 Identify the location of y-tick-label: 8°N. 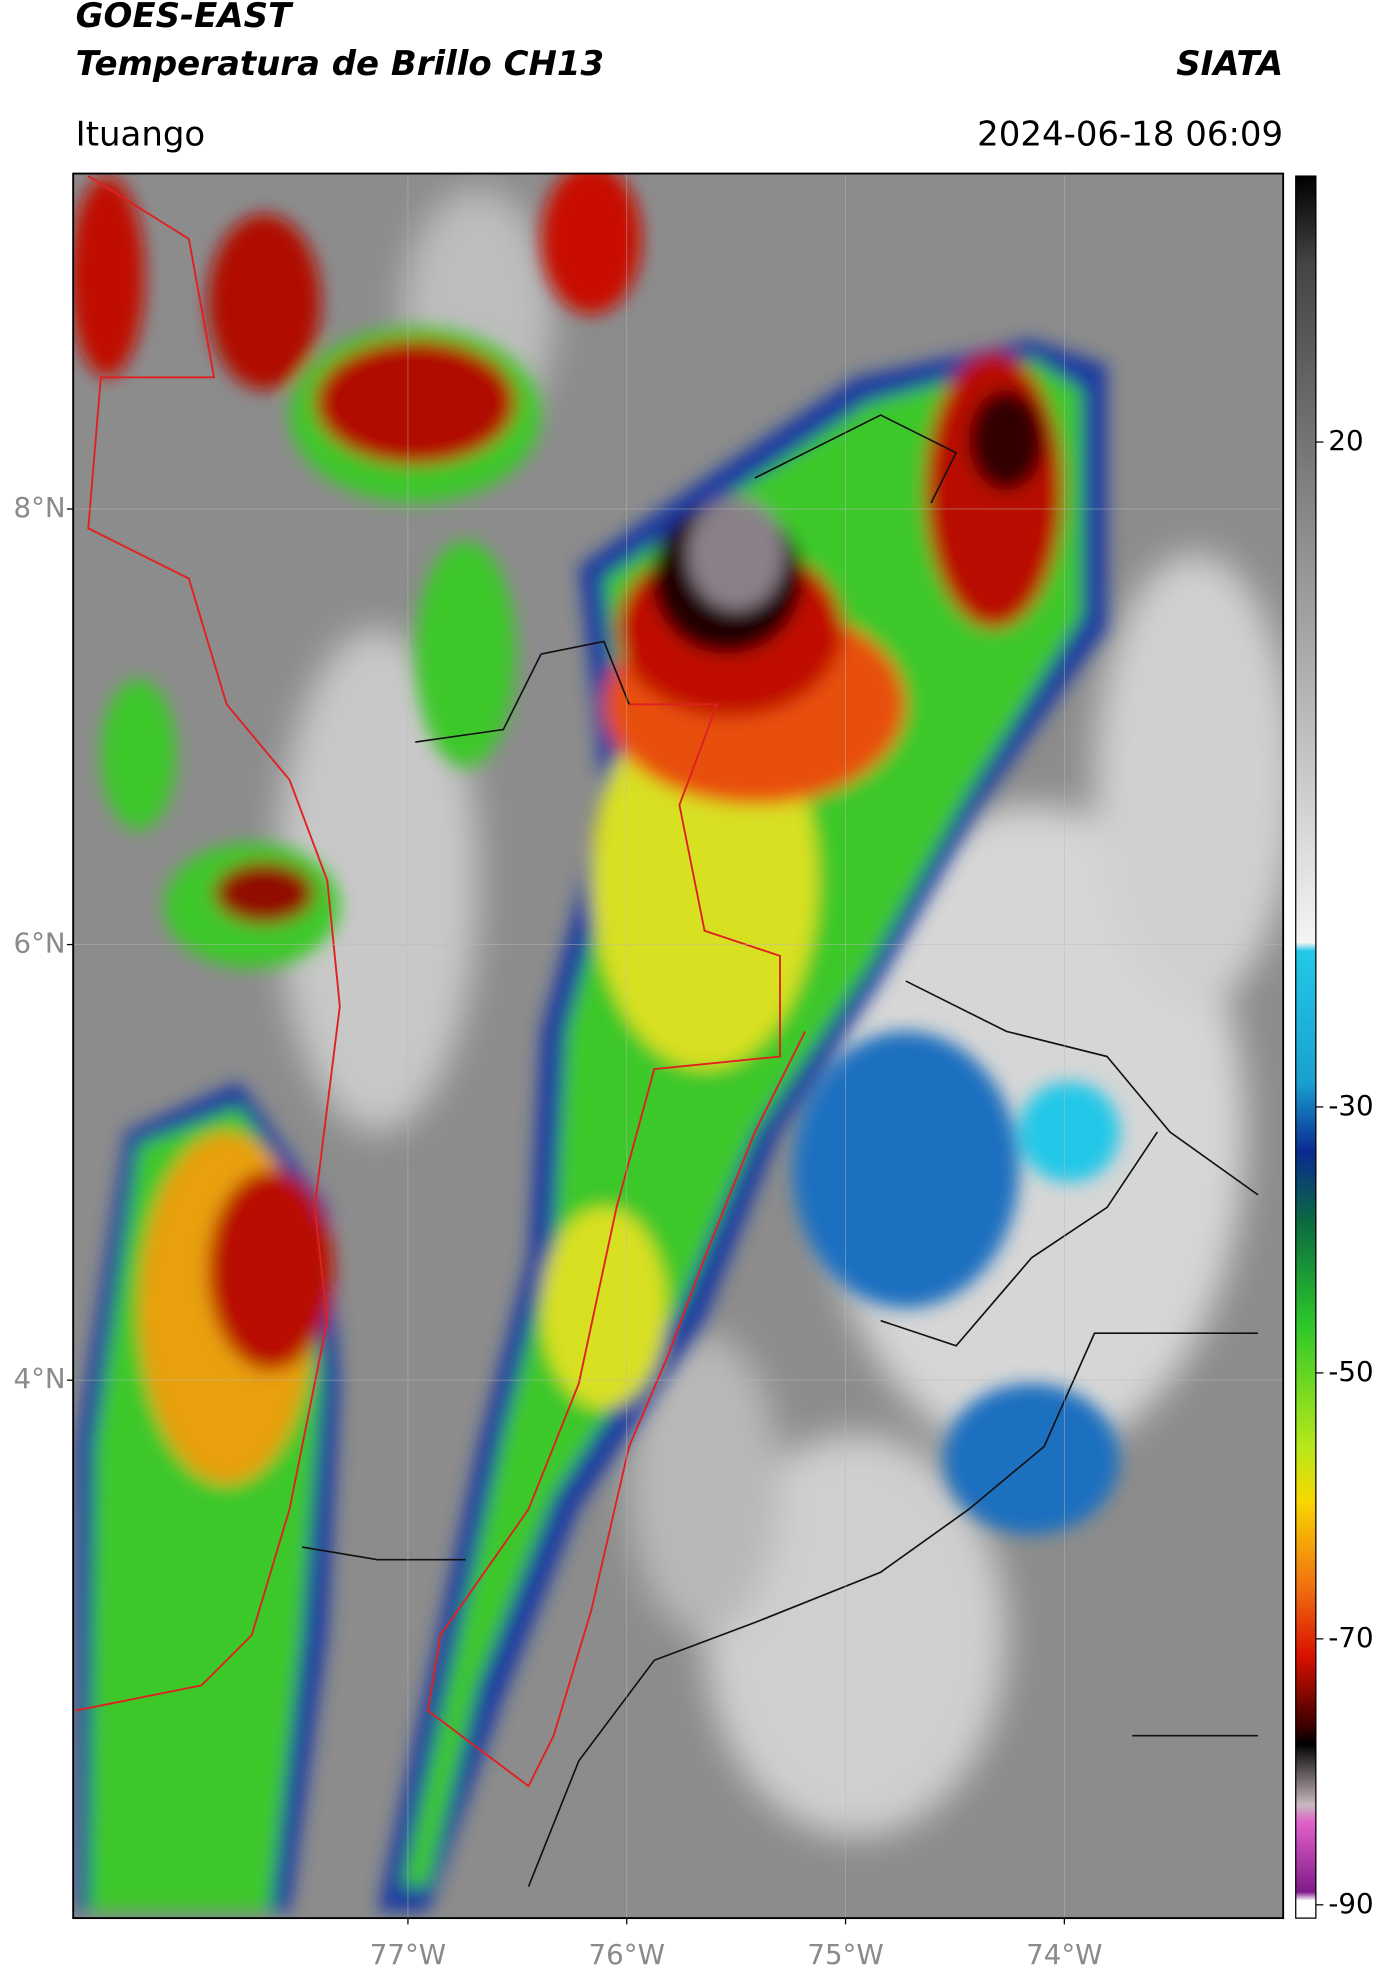
(40, 507).